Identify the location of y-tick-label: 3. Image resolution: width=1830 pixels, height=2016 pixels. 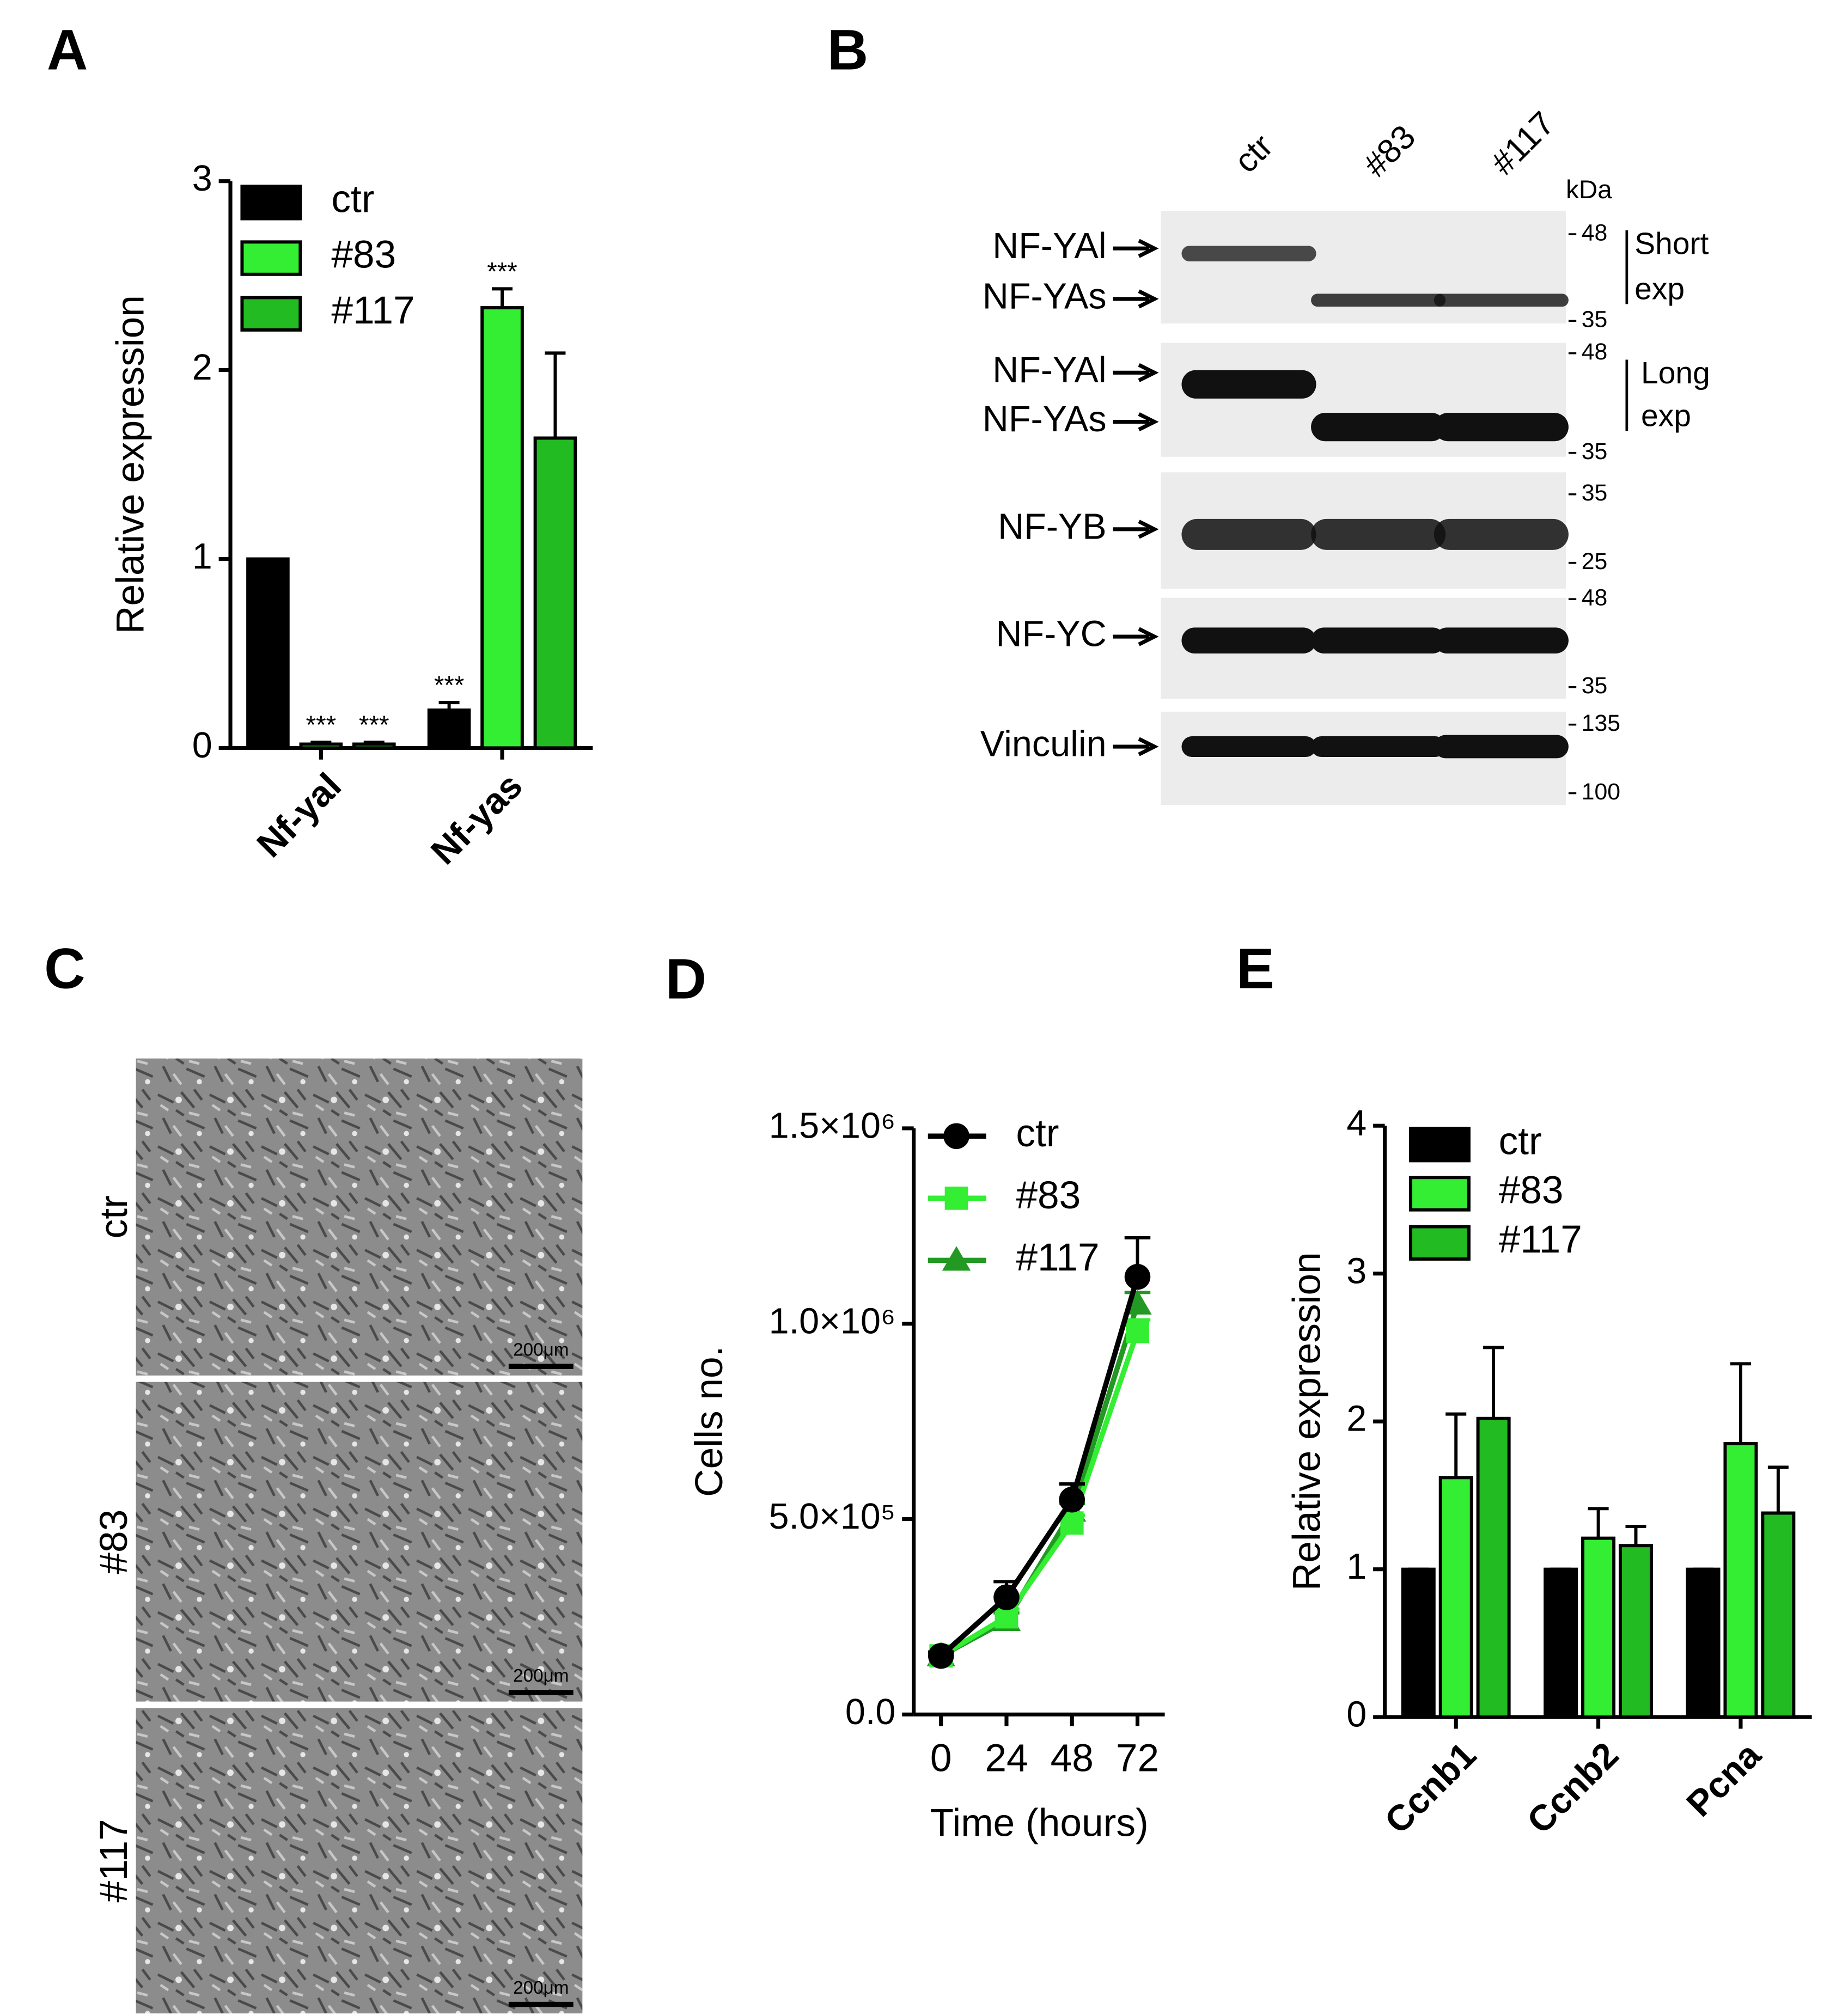
(202, 178).